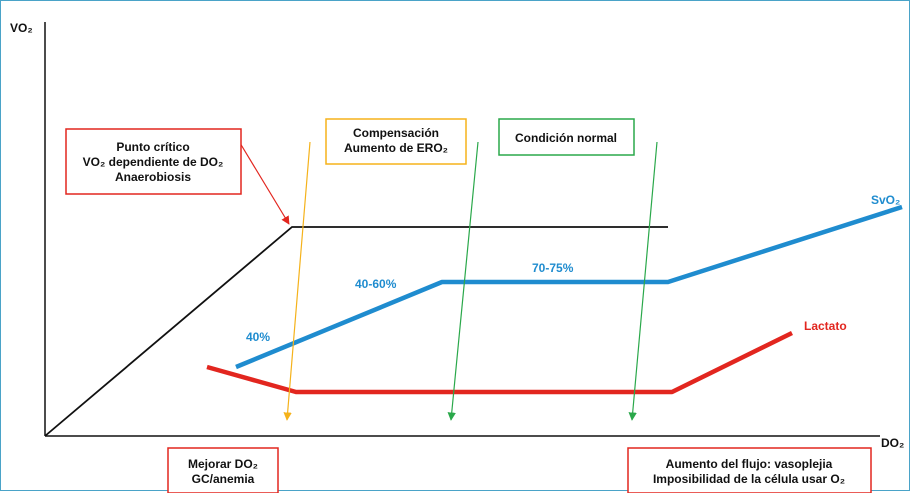 The image size is (912, 493). Describe the element at coordinates (885, 200) in the screenshot. I see `svo2-label: SvO₂` at that location.